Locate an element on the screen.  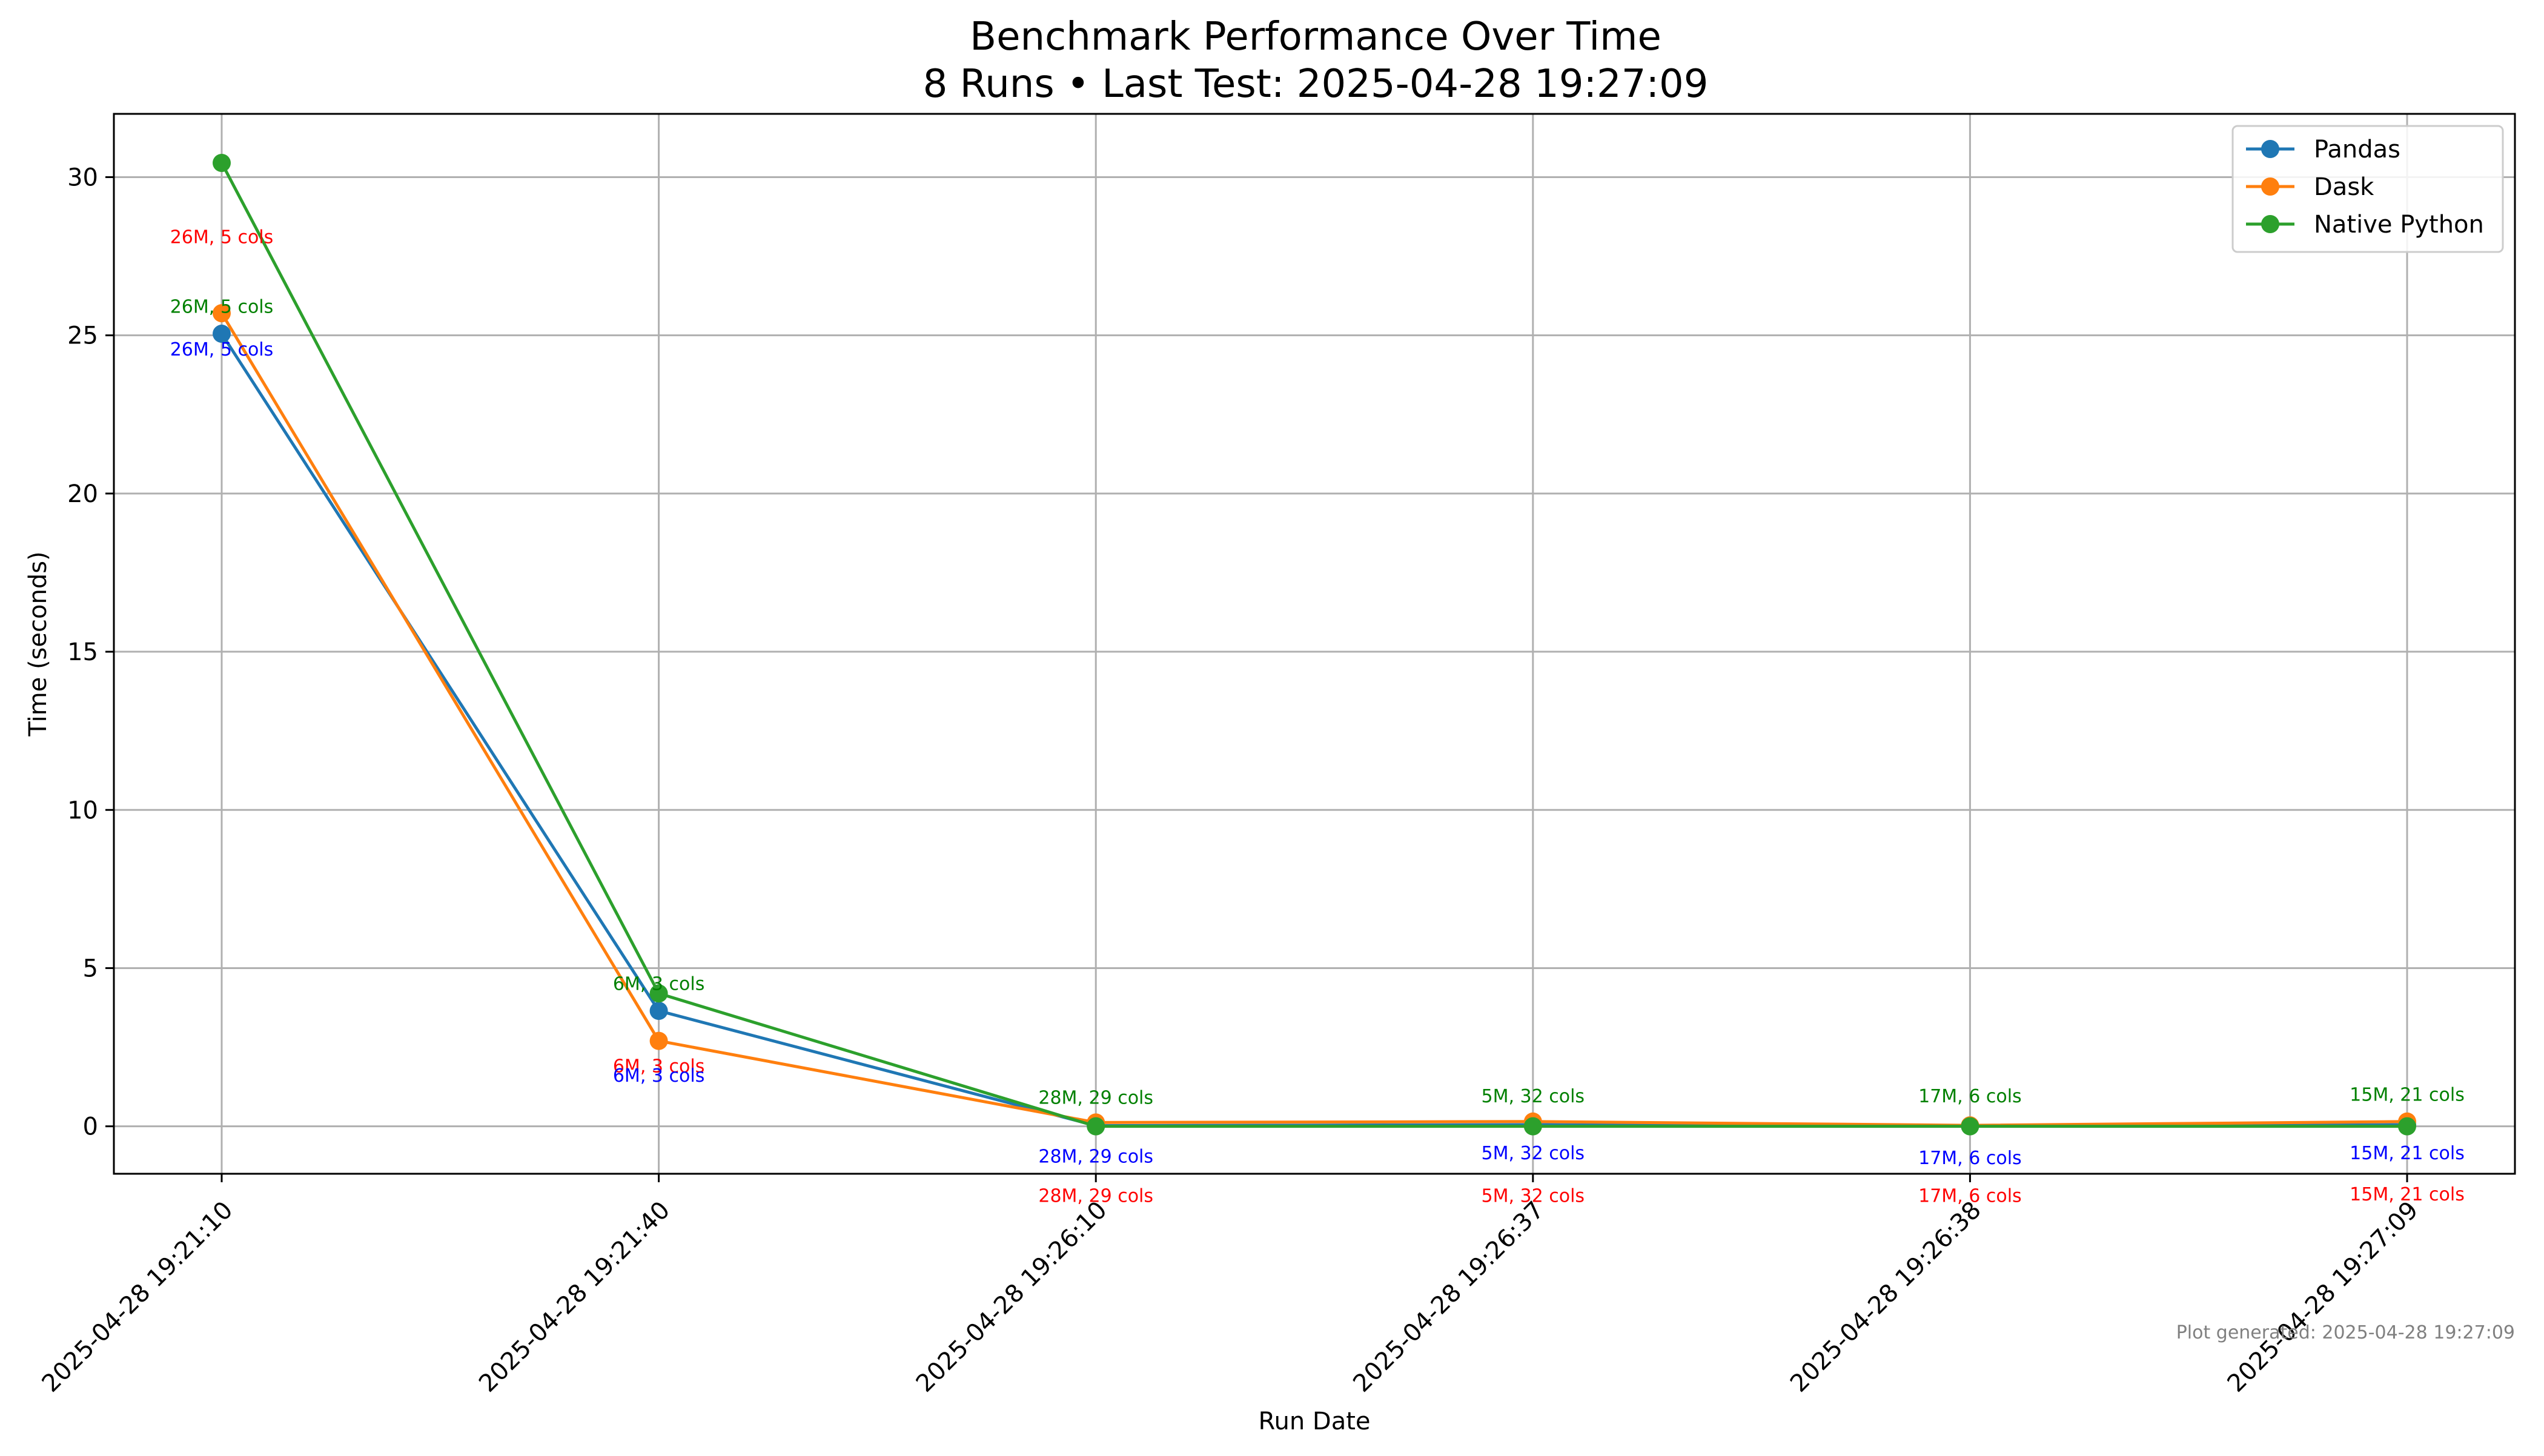
legend: Pandas Dask Native Python is located at coordinates (2367, 189).